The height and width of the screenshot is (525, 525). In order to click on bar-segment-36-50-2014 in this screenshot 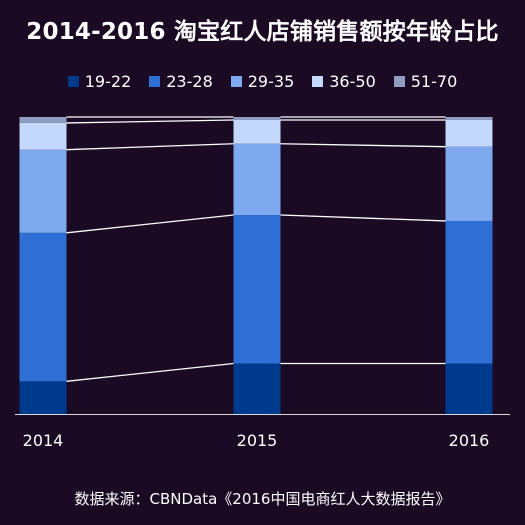, I will do `click(43, 136)`.